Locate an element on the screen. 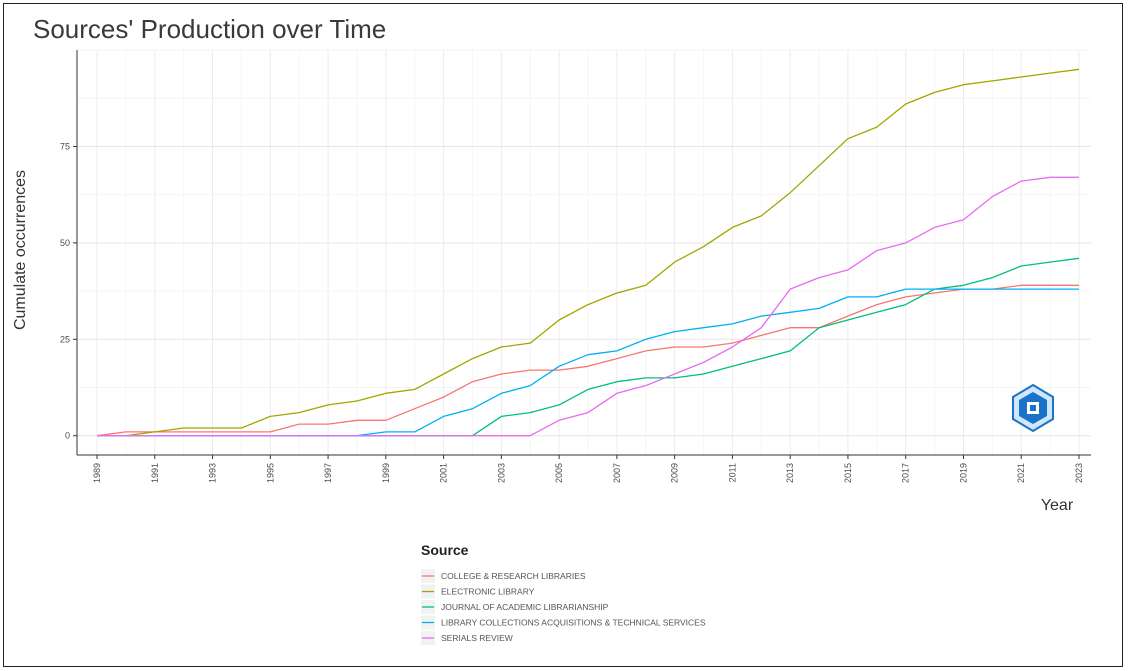 The height and width of the screenshot is (671, 1128). watermark-logo is located at coordinates (1033, 408).